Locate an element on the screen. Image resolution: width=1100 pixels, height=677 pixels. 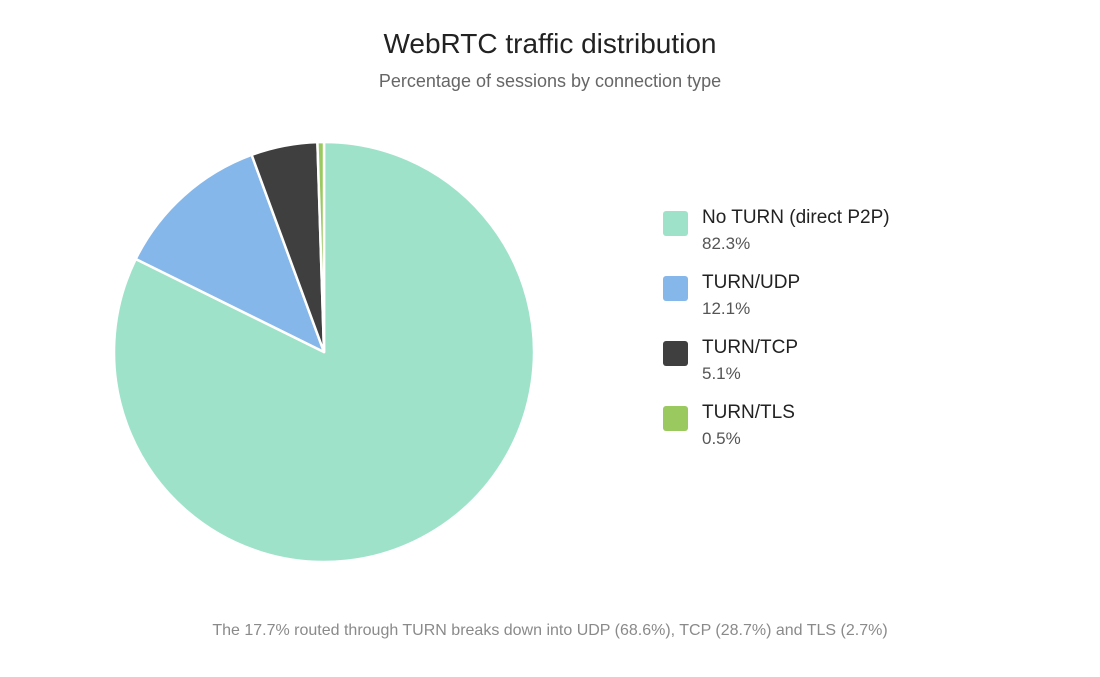
legend-value: 5.1% is located at coordinates (721, 373).